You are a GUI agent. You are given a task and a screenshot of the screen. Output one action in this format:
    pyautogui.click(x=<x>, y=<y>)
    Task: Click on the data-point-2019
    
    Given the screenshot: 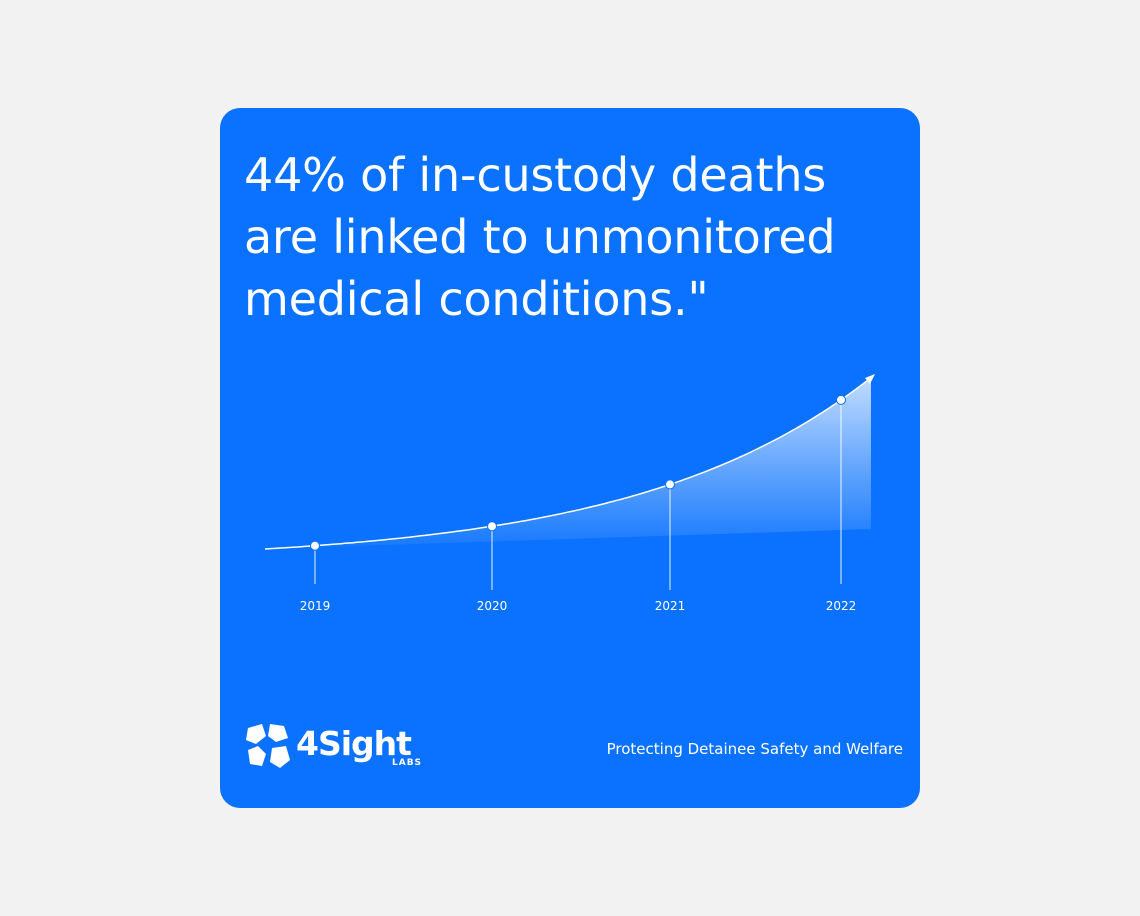 What is the action you would take?
    pyautogui.click(x=315, y=545)
    